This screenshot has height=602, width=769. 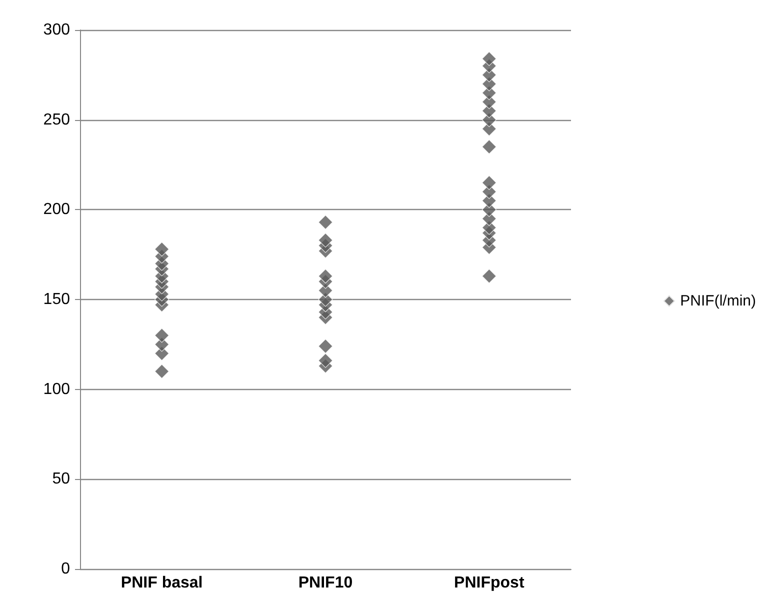 I want to click on legend-label: PNIF(l/min), so click(x=718, y=301).